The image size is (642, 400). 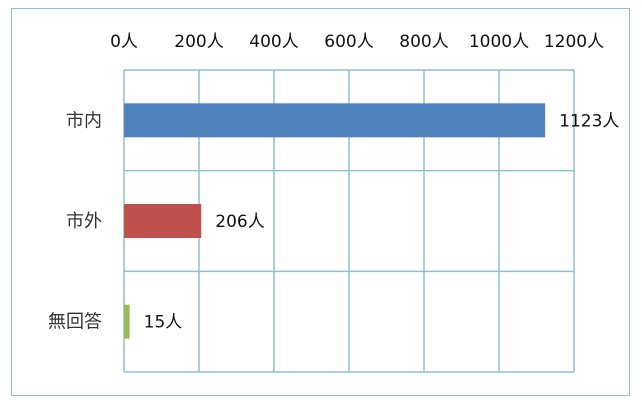 I want to click on category-label: 市外, so click(x=84, y=221).